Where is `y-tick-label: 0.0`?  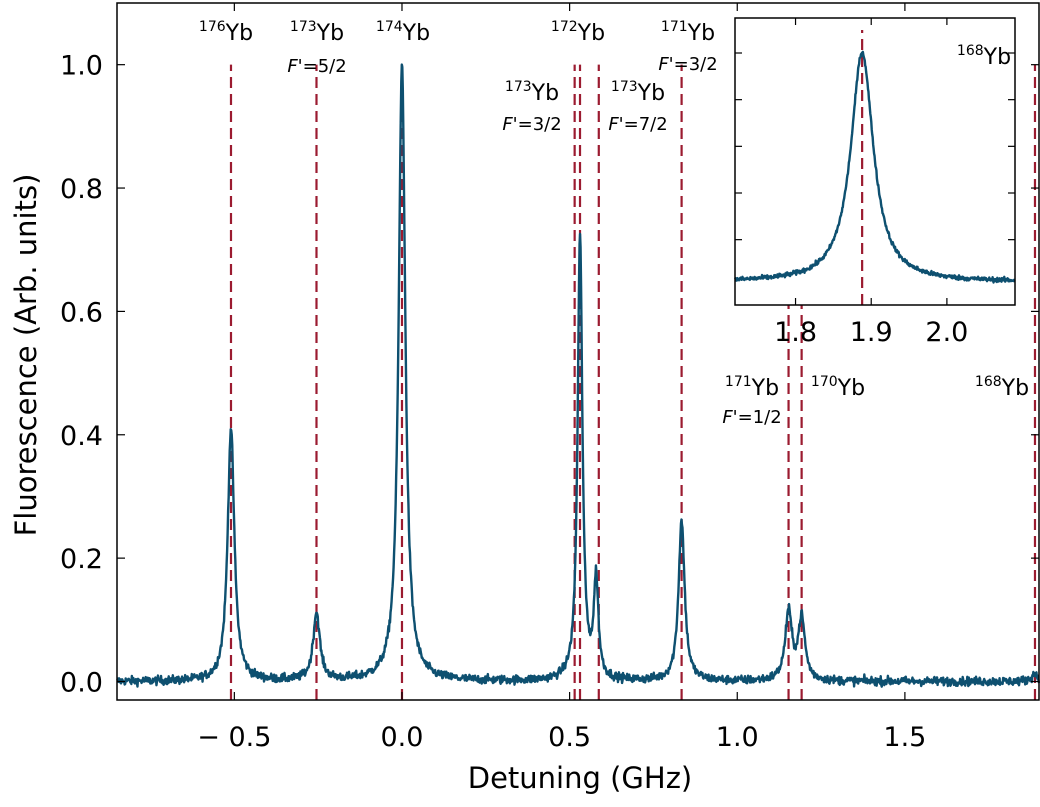 y-tick-label: 0.0 is located at coordinates (81, 682).